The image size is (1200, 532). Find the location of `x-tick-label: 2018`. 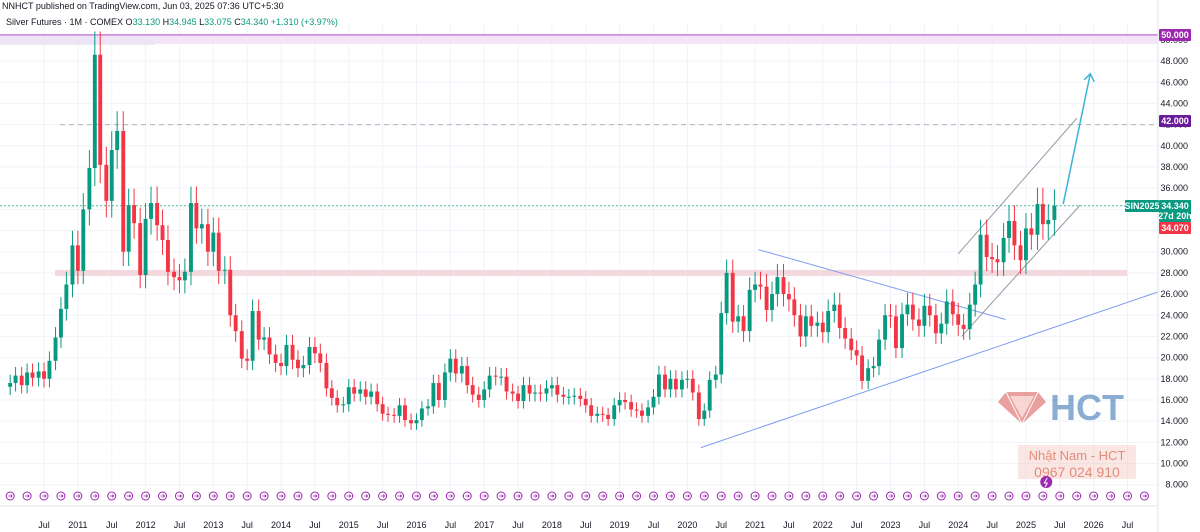

x-tick-label: 2018 is located at coordinates (552, 525).